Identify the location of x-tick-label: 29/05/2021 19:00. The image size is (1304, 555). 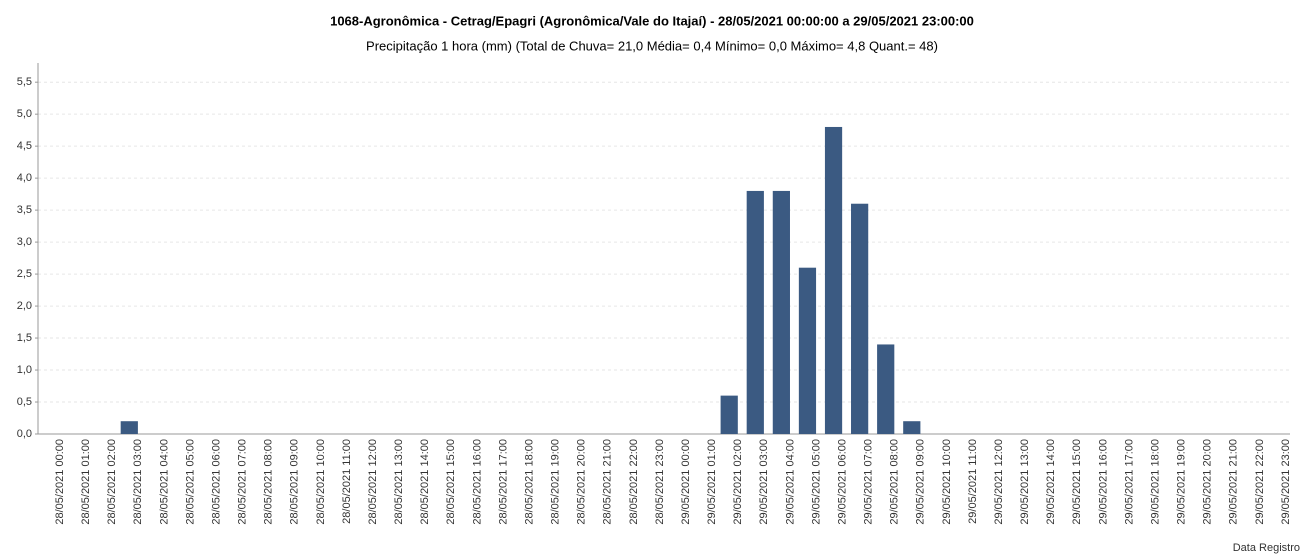
(1182, 482).